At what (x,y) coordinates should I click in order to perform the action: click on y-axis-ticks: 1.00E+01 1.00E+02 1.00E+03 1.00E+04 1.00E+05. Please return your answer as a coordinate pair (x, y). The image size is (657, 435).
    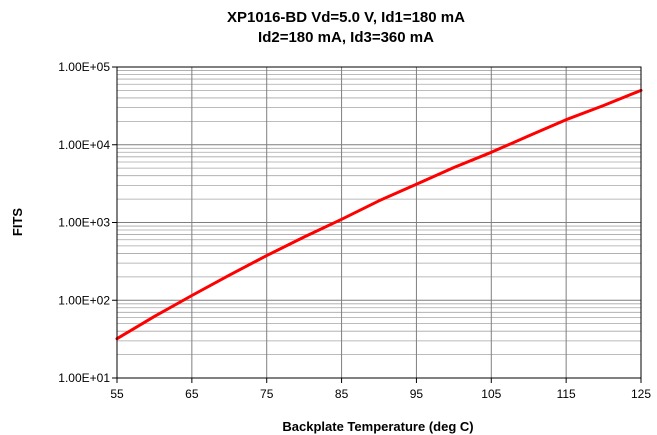
    Looking at the image, I should click on (87, 222).